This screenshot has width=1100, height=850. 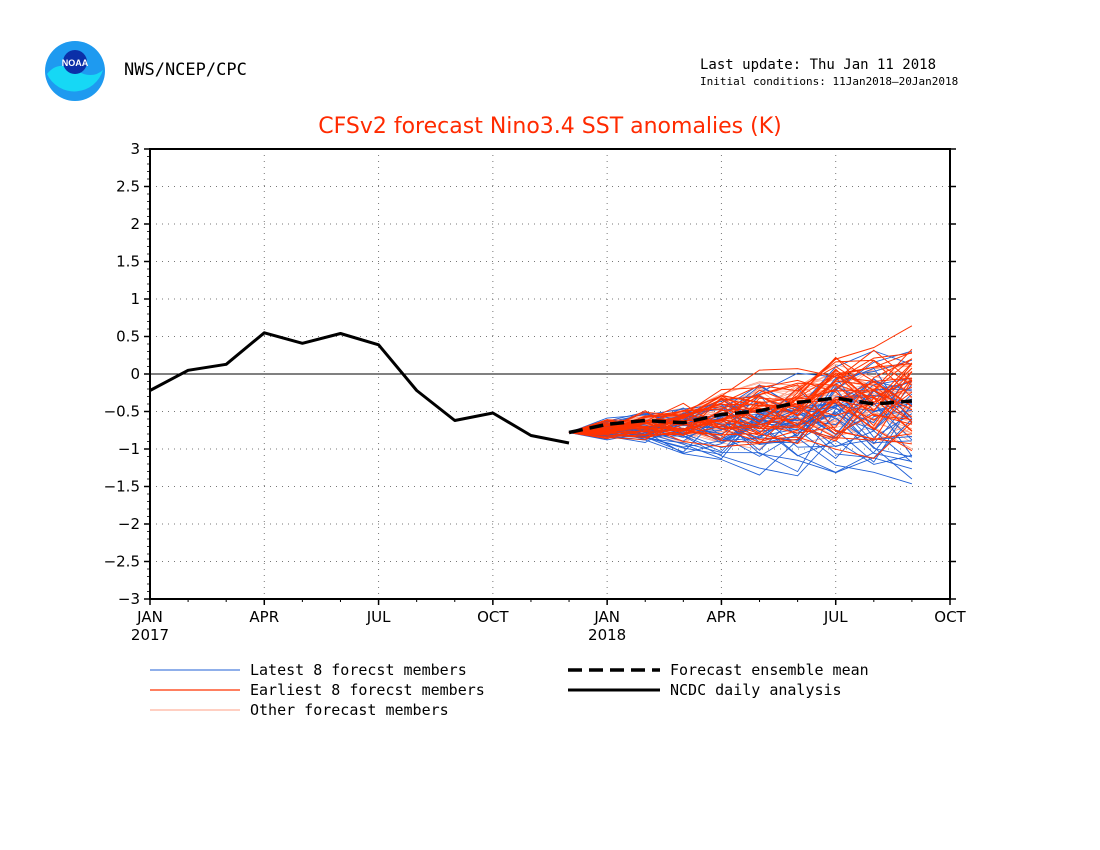 I want to click on legend-label-earliest: Earliest 8 forecst members, so click(x=367, y=690).